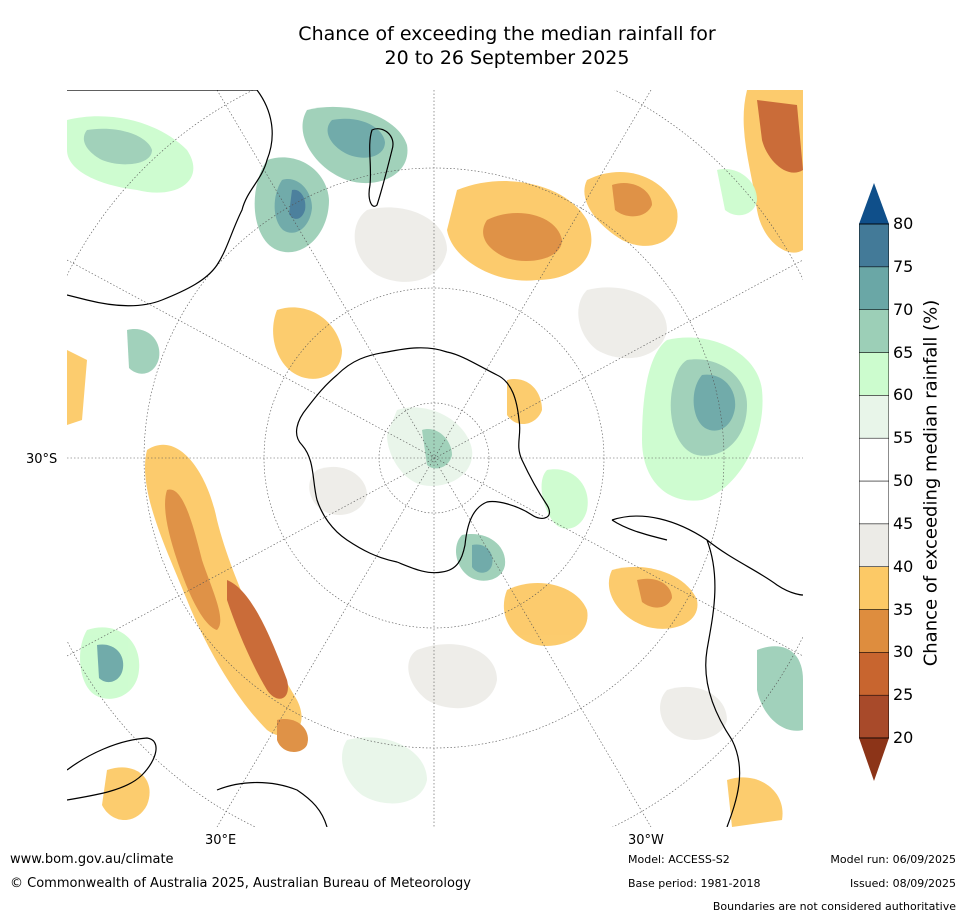 Image resolution: width=965 pixels, height=919 pixels. Describe the element at coordinates (903, 523) in the screenshot. I see `colorbar-tick-label: 45` at that location.